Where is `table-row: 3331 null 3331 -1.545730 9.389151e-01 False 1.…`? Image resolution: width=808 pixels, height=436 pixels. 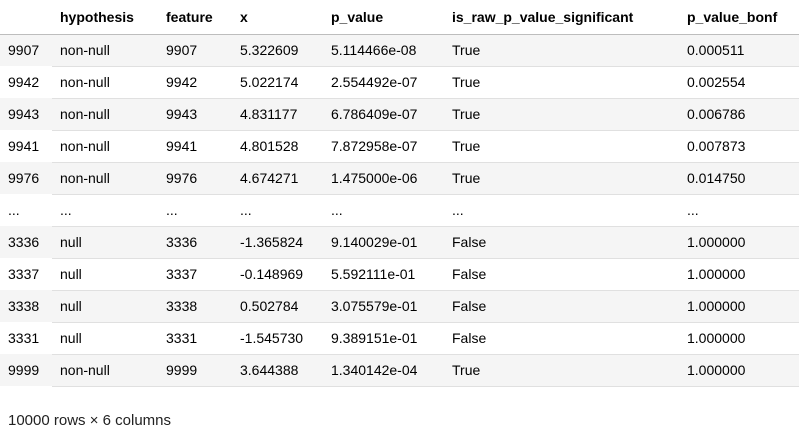
table-row: 3331 null 3331 -1.545730 9.389151e-01 False 1.… is located at coordinates (399, 338).